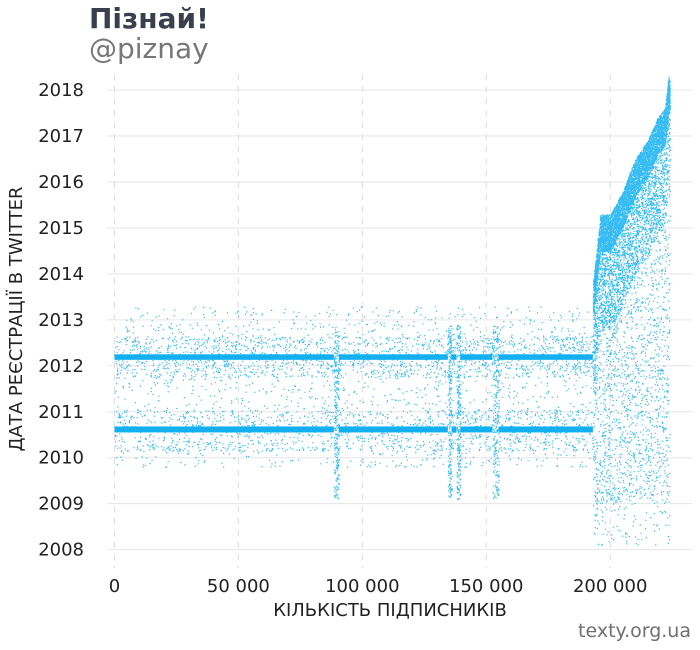 This screenshot has width=700, height=650. What do you see at coordinates (362, 586) in the screenshot?
I see `x-tick-label: 100 000` at bounding box center [362, 586].